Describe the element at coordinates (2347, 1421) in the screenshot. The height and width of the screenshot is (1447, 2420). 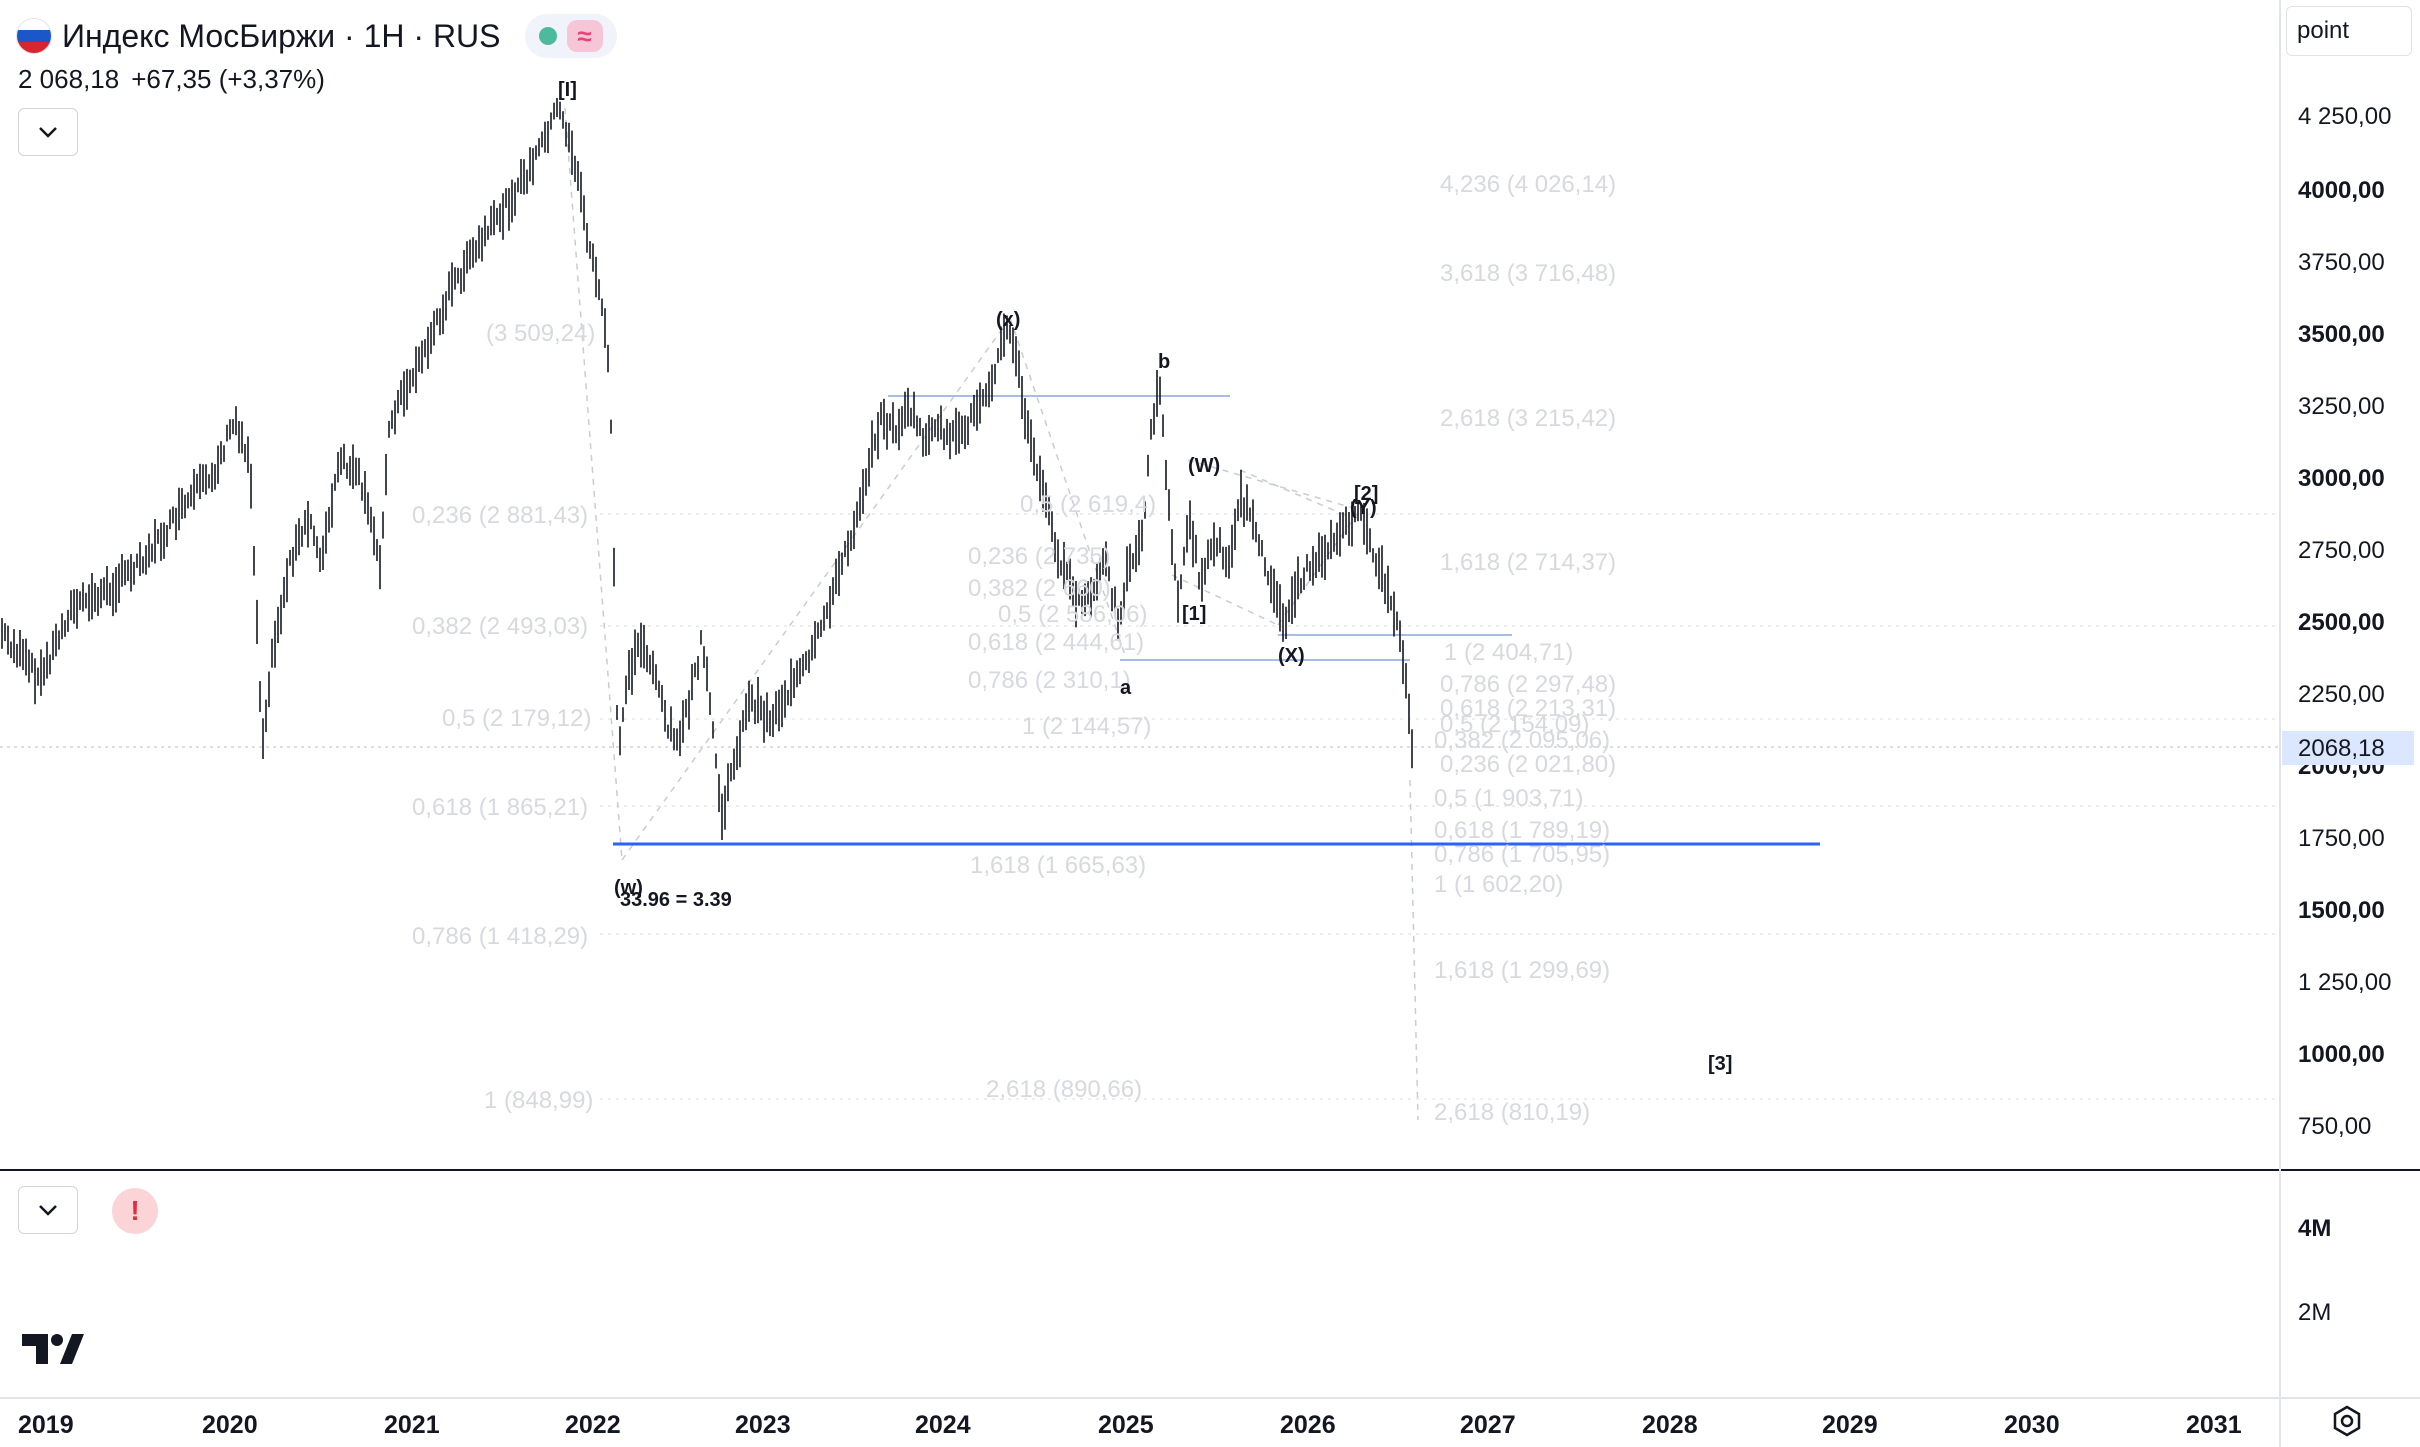
I see `gear-icon` at that location.